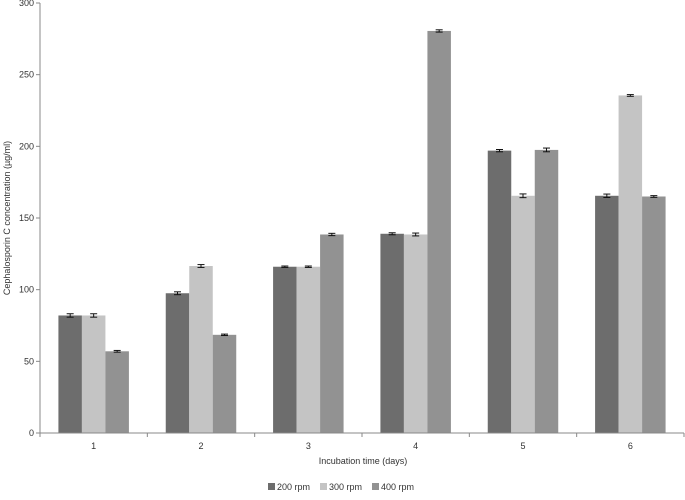  I want to click on y-tick-label: 250, so click(26, 75).